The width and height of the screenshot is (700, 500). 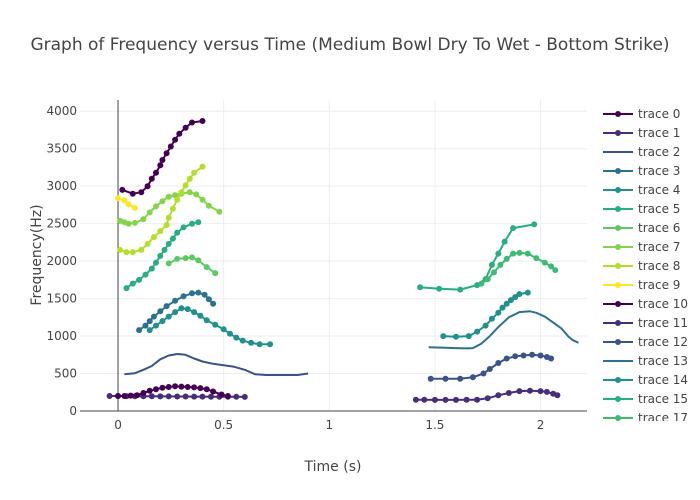 What do you see at coordinates (641, 247) in the screenshot?
I see `legend-item: trace 7` at bounding box center [641, 247].